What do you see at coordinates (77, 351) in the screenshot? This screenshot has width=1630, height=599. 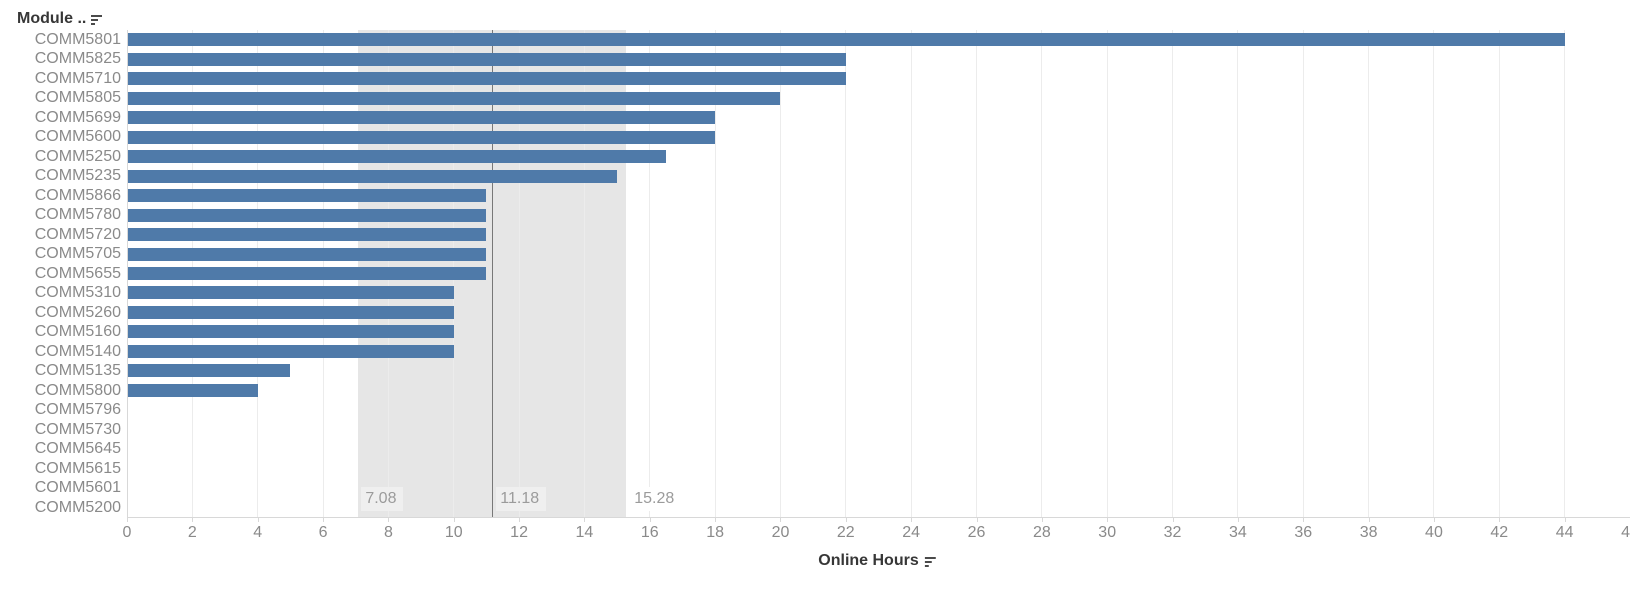 I see `row-label-comm5140: COMM5140` at bounding box center [77, 351].